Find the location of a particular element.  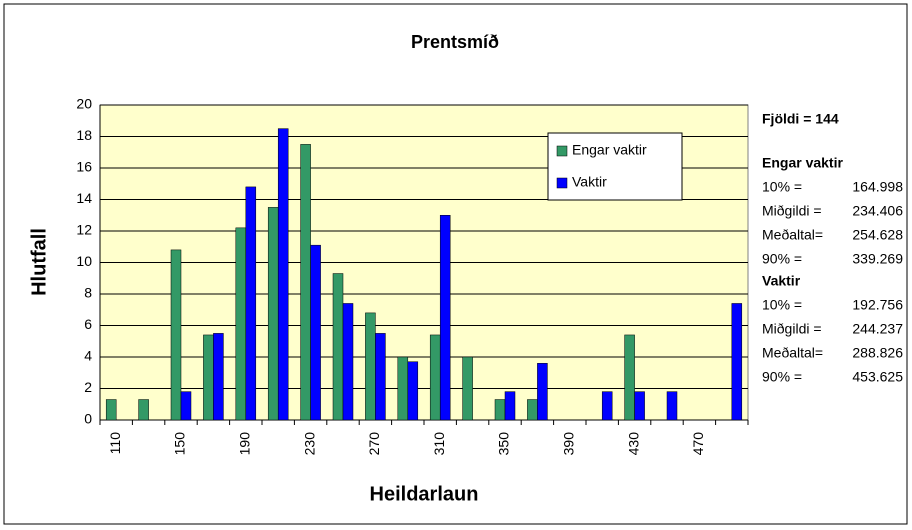

x-tick-label: 430 is located at coordinates (633, 444).